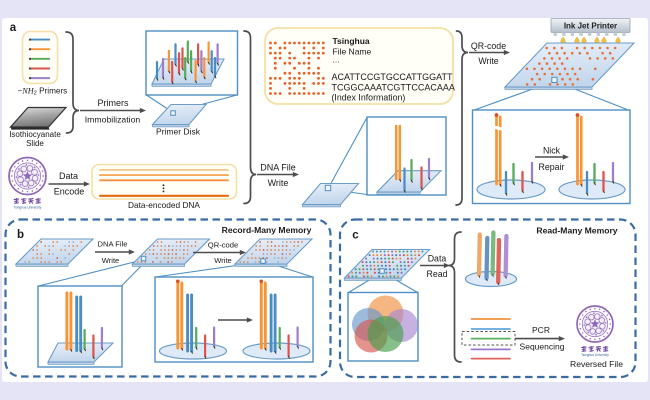 The width and height of the screenshot is (650, 400). What do you see at coordinates (596, 364) in the screenshot?
I see `svg-text: Reversed File` at bounding box center [596, 364].